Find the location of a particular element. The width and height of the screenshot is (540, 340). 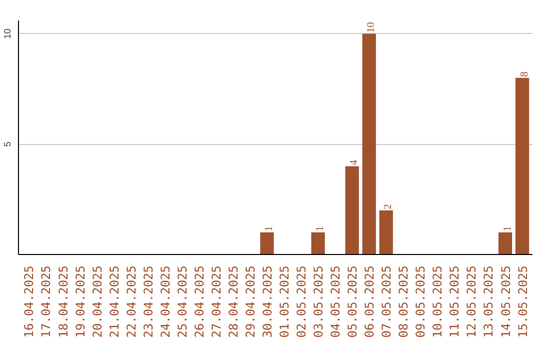

x-tick-label: 03.05.2025 is located at coordinates (319, 301).